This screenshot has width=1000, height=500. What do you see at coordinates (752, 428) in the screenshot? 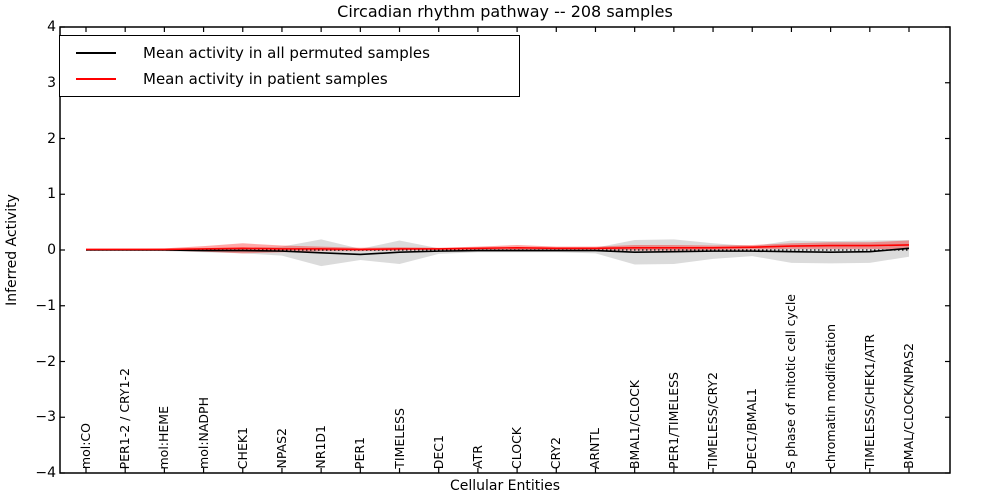
I see `x-tick-label: DEC1/BMAL1` at bounding box center [752, 428].